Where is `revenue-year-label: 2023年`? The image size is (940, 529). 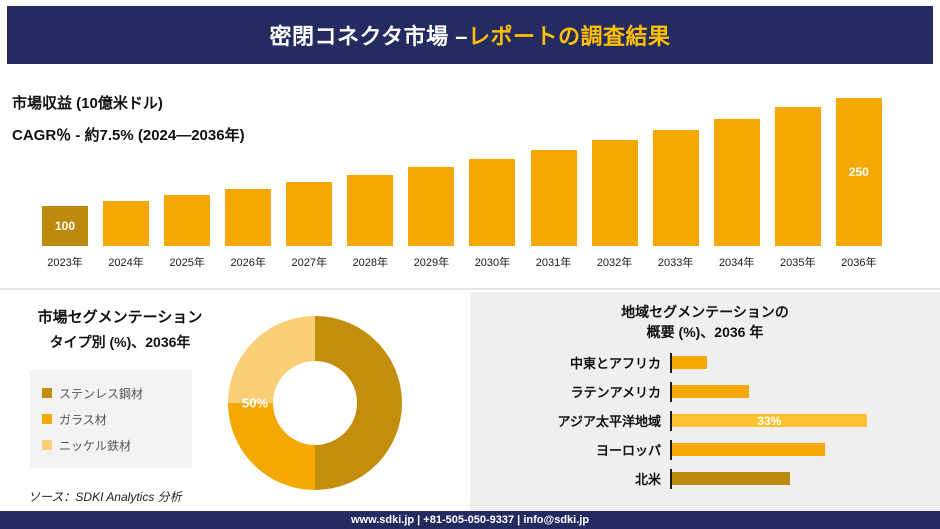
revenue-year-label: 2023年 is located at coordinates (65, 263).